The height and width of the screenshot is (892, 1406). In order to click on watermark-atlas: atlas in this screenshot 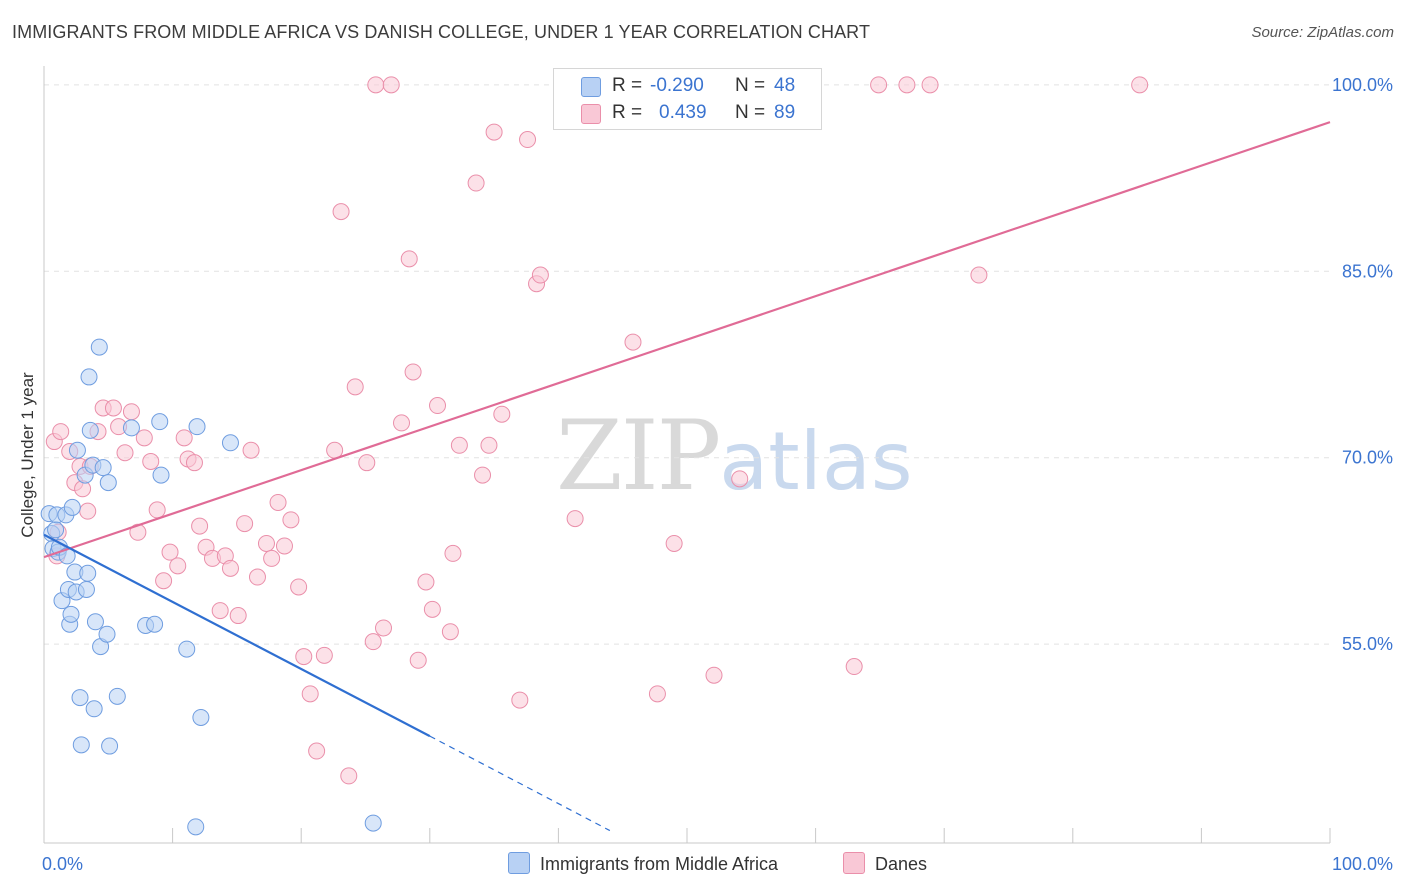, I will do `click(816, 461)`.